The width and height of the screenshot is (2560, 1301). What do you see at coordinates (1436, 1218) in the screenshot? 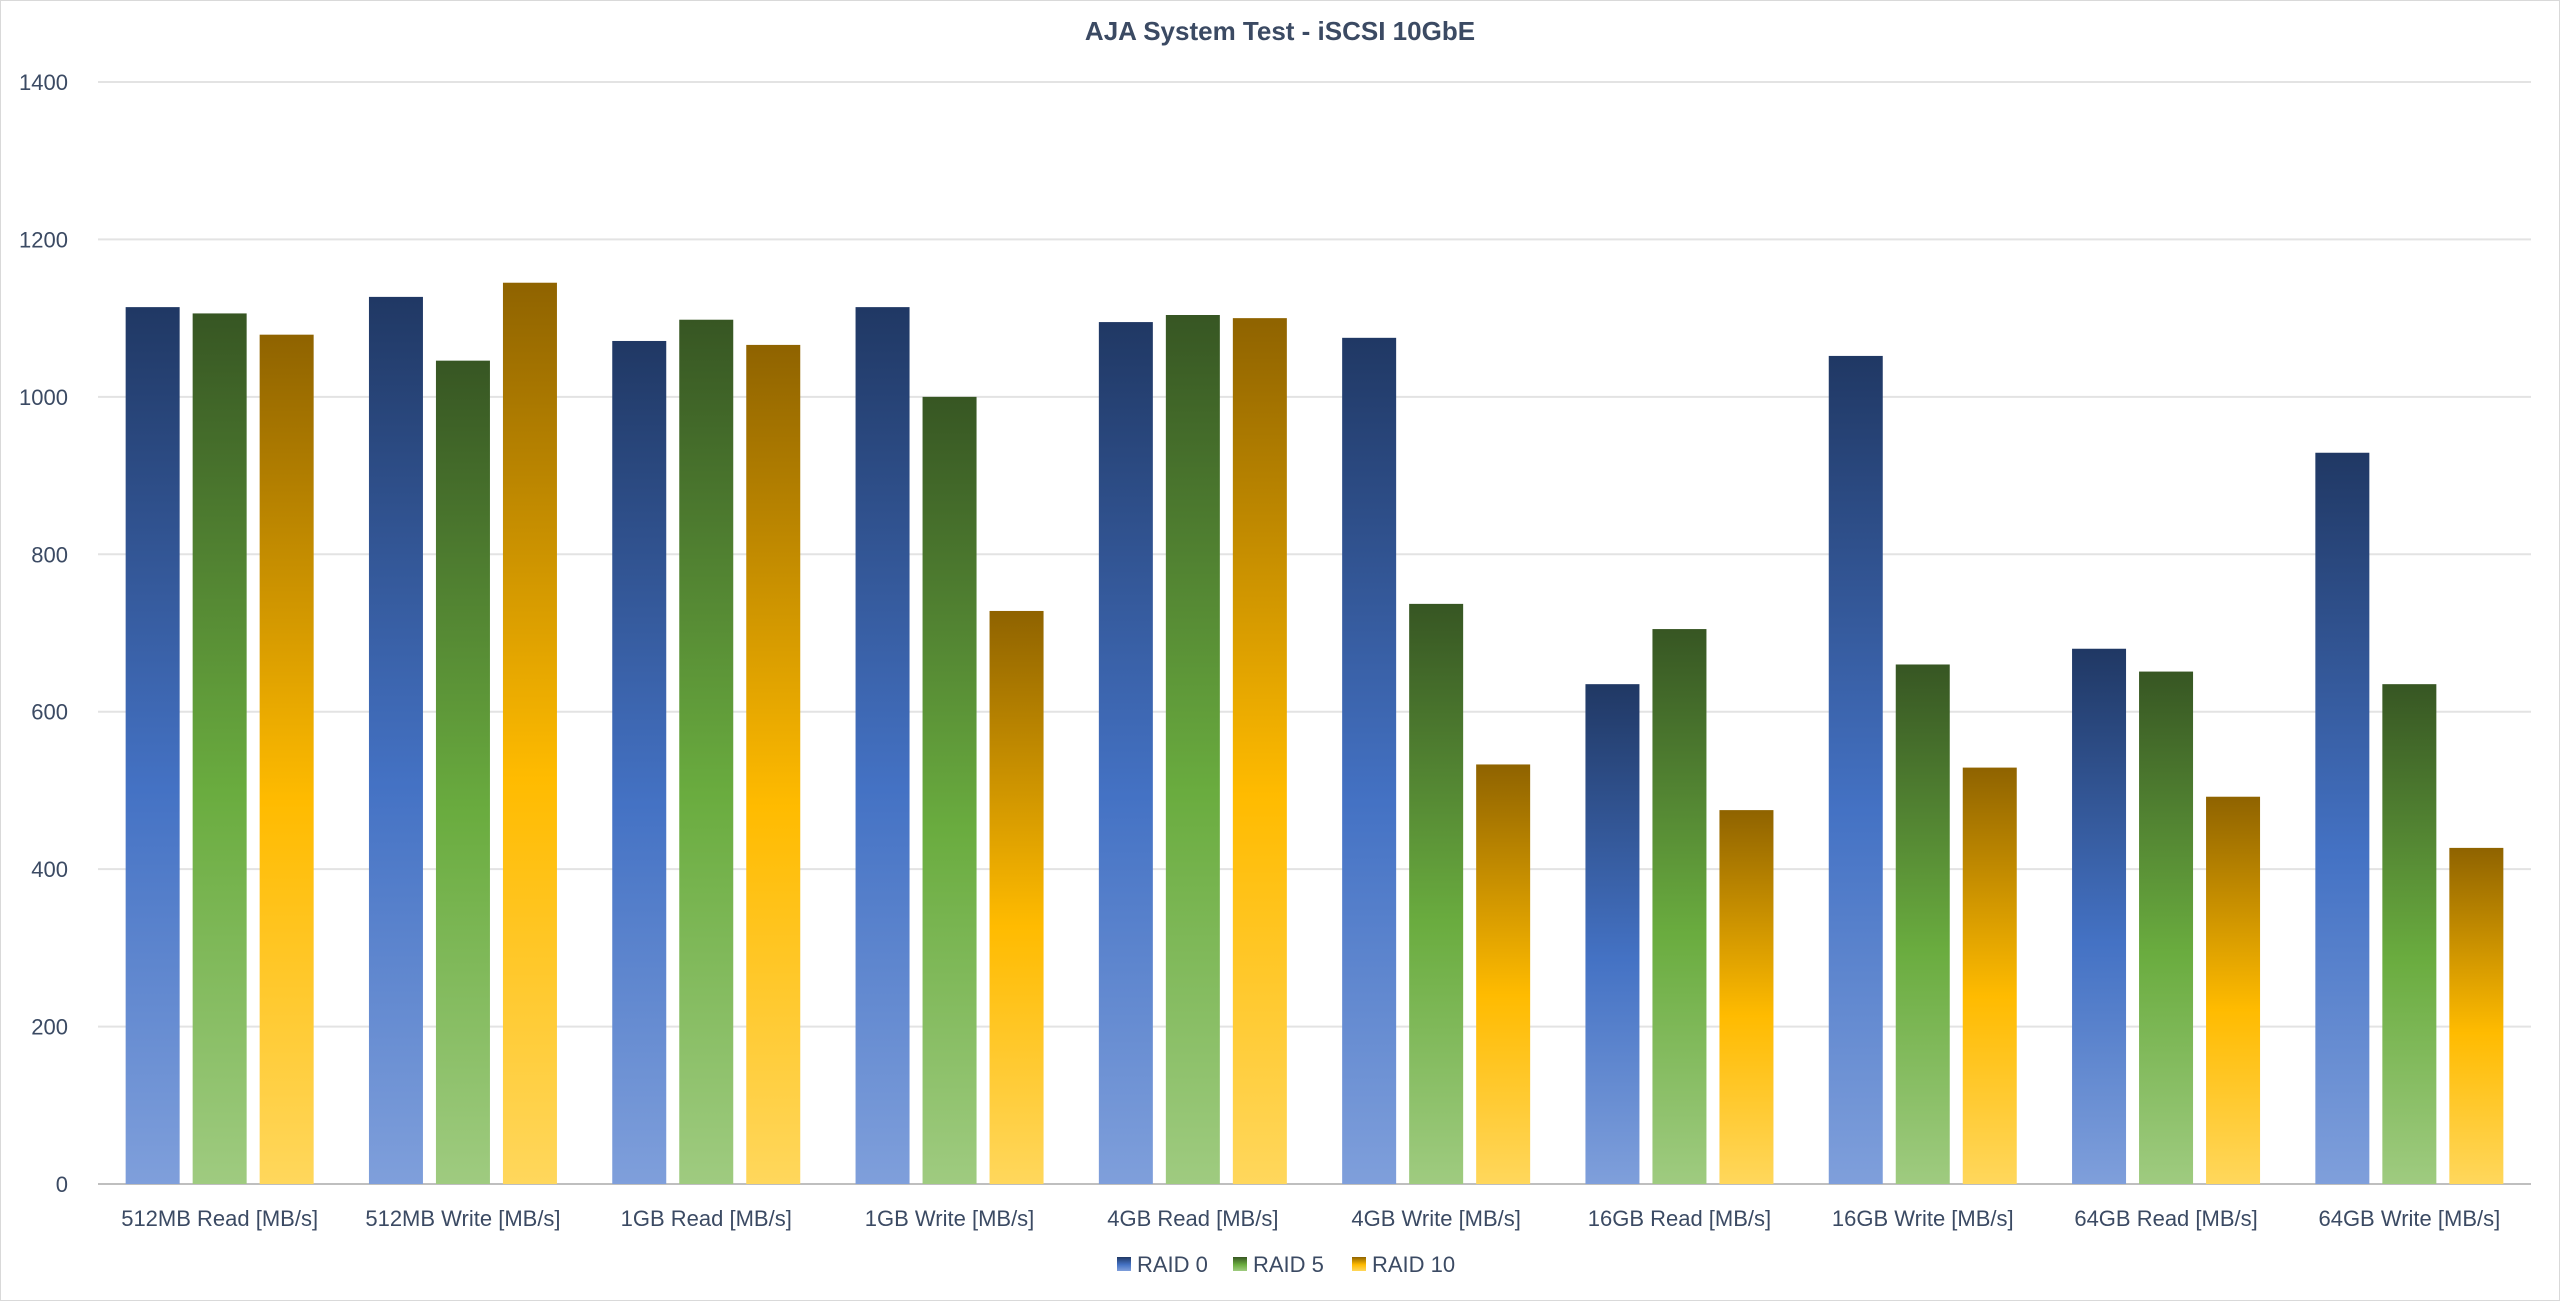
I see `x-tick-label: 4GB Write [MB/s]` at bounding box center [1436, 1218].